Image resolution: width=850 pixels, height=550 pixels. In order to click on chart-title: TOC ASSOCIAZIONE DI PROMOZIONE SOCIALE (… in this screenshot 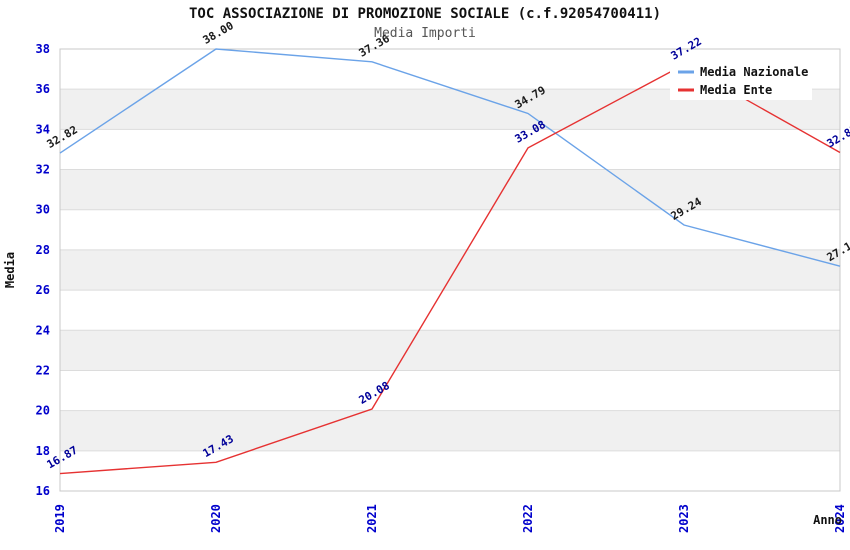, I will do `click(424, 14)`.